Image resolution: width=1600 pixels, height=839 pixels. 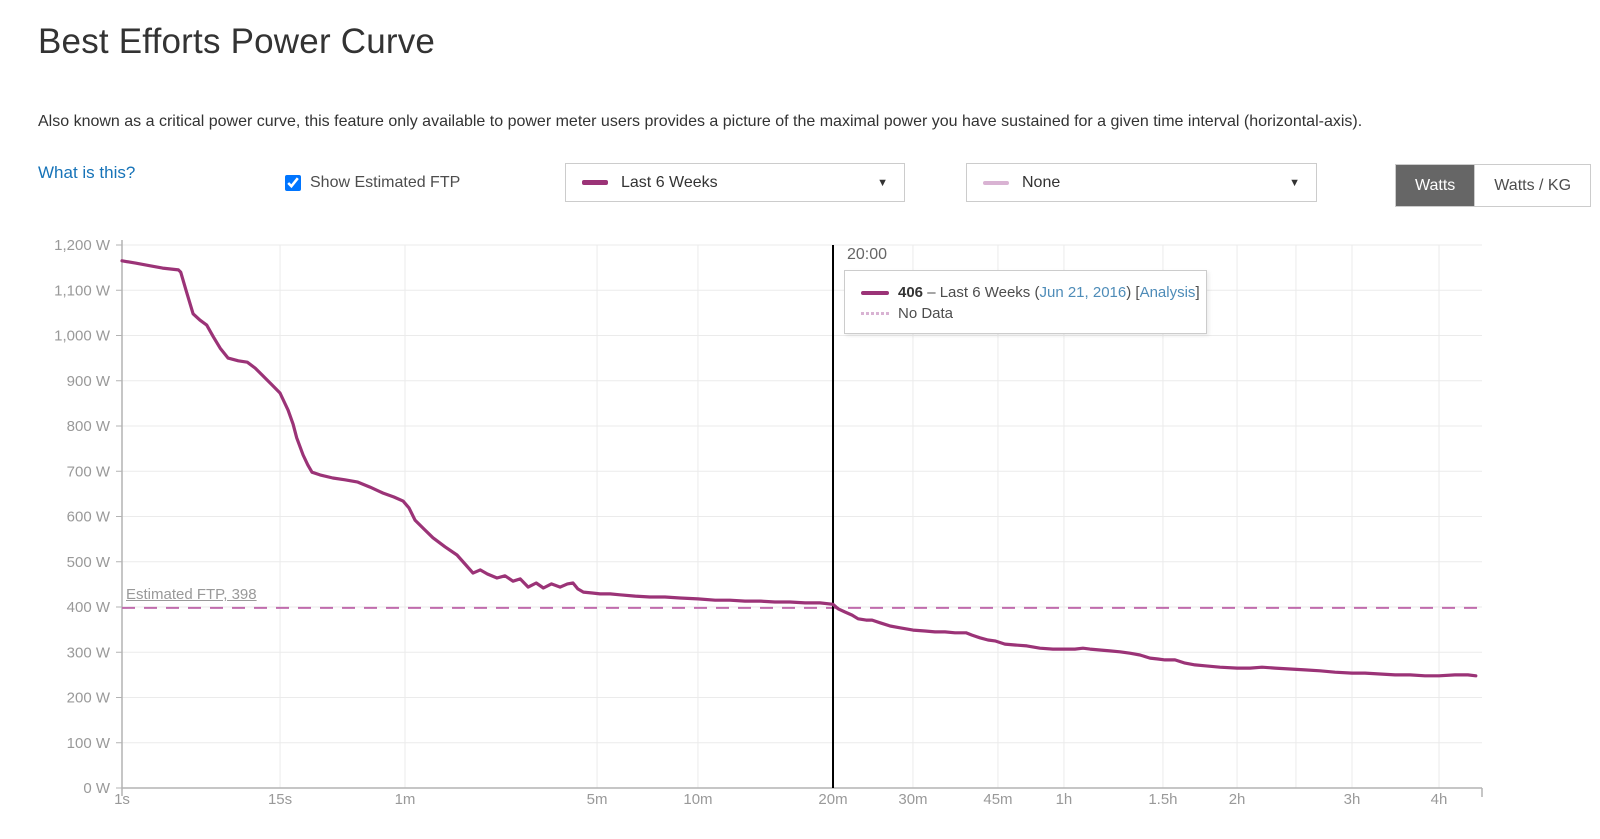 What do you see at coordinates (89, 698) in the screenshot?
I see `svg-text: 200 W` at bounding box center [89, 698].